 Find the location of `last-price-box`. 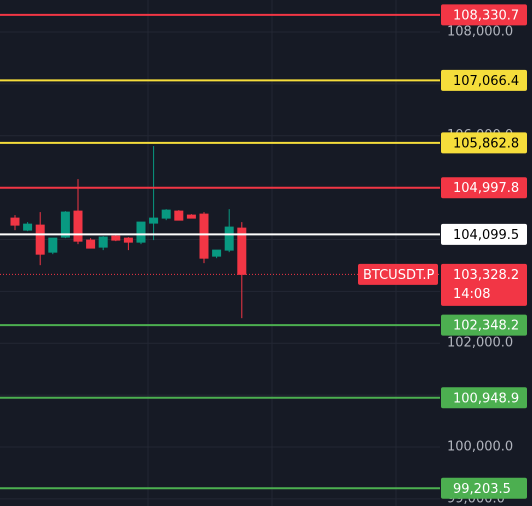

last-price-box is located at coordinates (484, 284).